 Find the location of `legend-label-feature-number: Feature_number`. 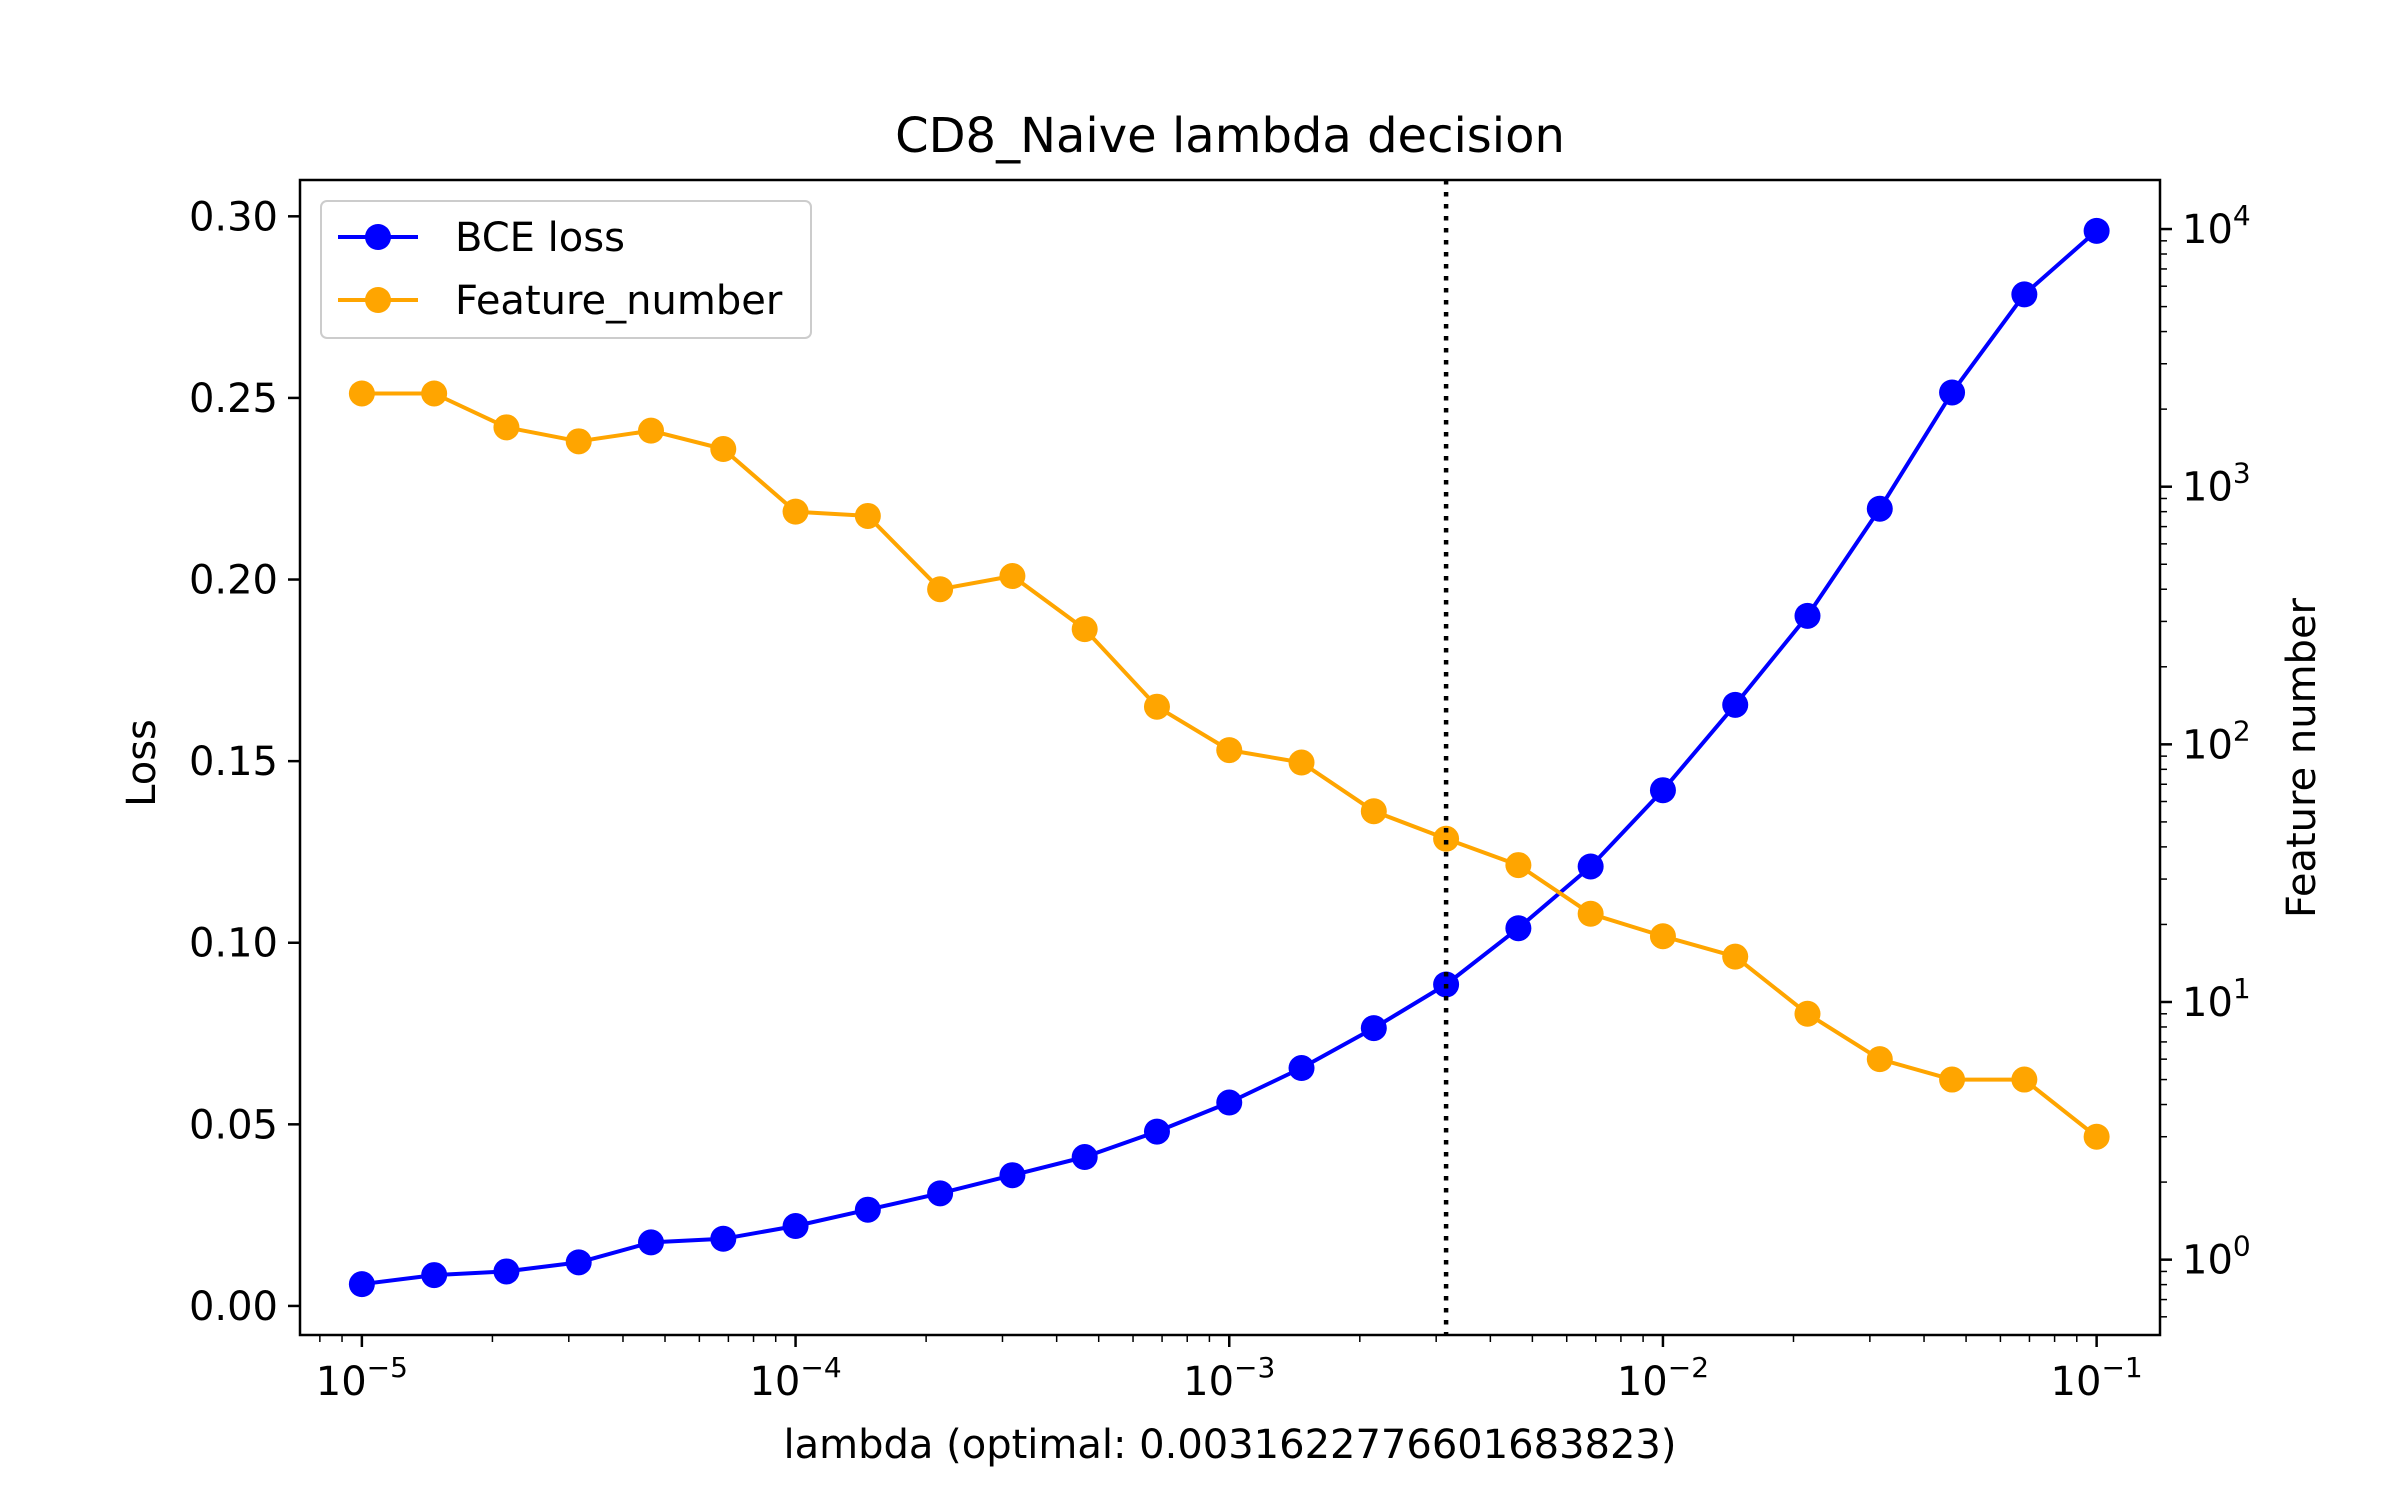

legend-label-feature-number: Feature_number is located at coordinates (619, 301).